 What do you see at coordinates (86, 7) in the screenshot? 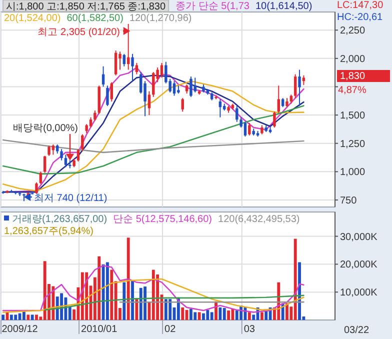
I see `chart-title: 시:1,800 고:1,850 저:1,765 종:1,830` at bounding box center [86, 7].